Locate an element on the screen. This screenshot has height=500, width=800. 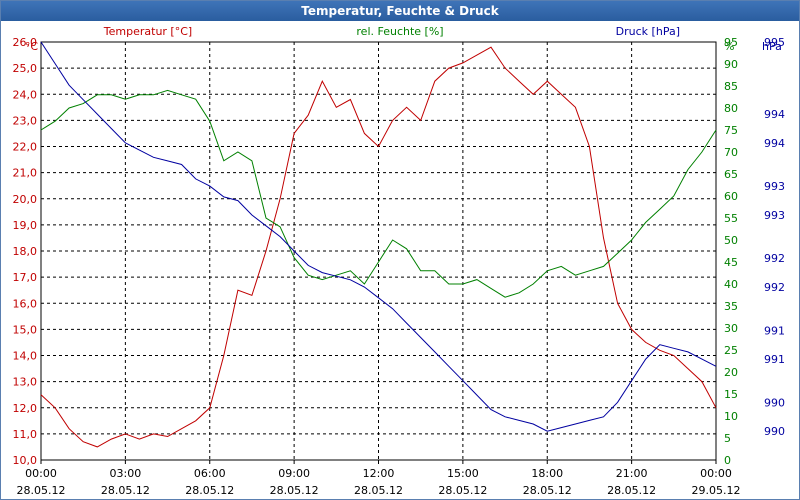
temperature-tick-label: 11,0 is located at coordinates (25, 434).